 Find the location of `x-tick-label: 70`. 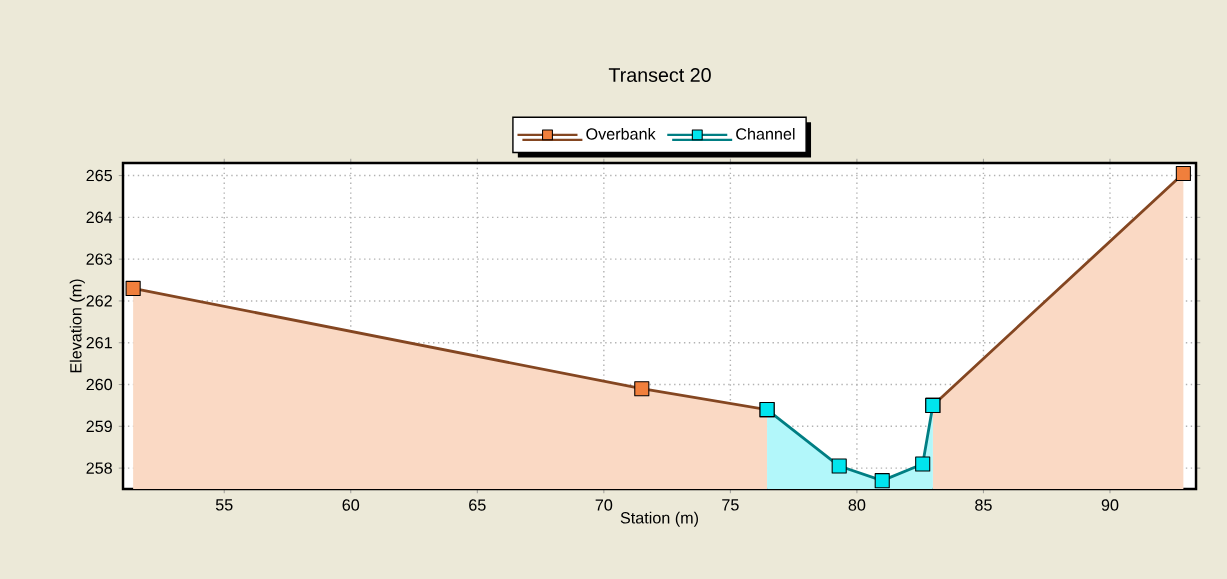

x-tick-label: 70 is located at coordinates (604, 505).